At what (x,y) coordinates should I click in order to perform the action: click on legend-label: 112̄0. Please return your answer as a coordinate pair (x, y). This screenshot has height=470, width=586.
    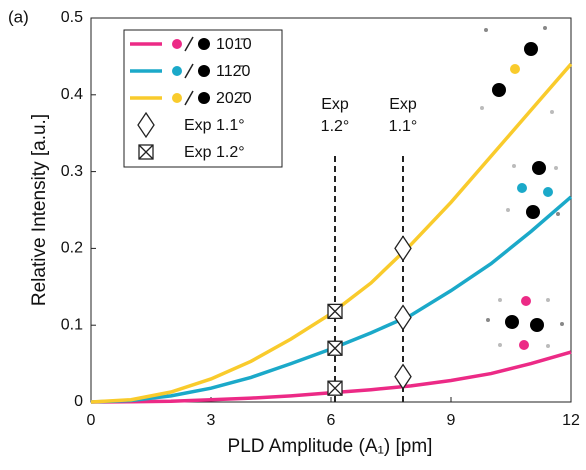
    Looking at the image, I should click on (233, 71).